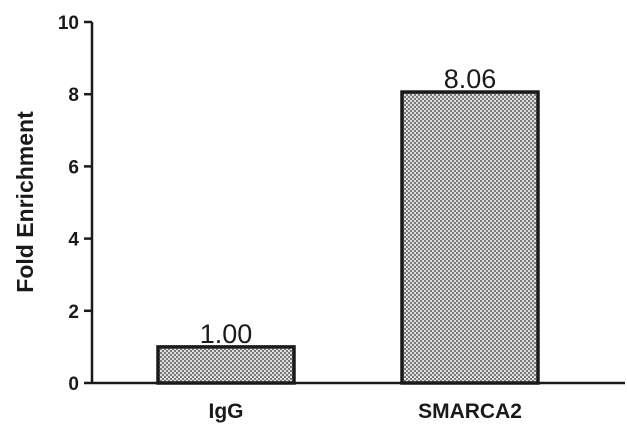 The height and width of the screenshot is (428, 627). What do you see at coordinates (75, 204) in the screenshot?
I see `y-axis-ticks: 0 2 4 6 8 10` at bounding box center [75, 204].